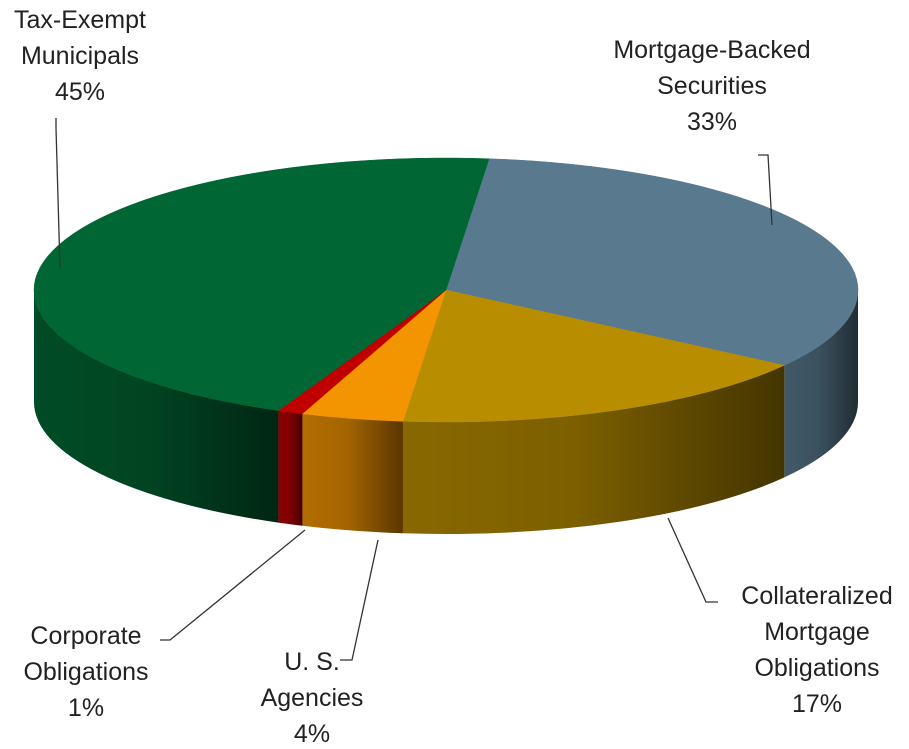 The image size is (909, 749). Describe the element at coordinates (816, 668) in the screenshot. I see `slice-label-1: Obligations` at that location.